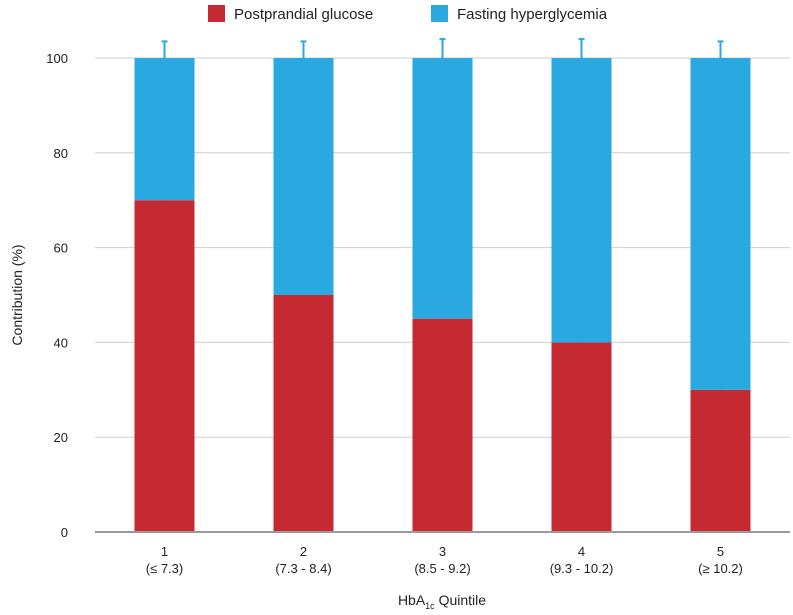 The width and height of the screenshot is (793, 615). I want to click on y-tick-label: 20, so click(61, 437).